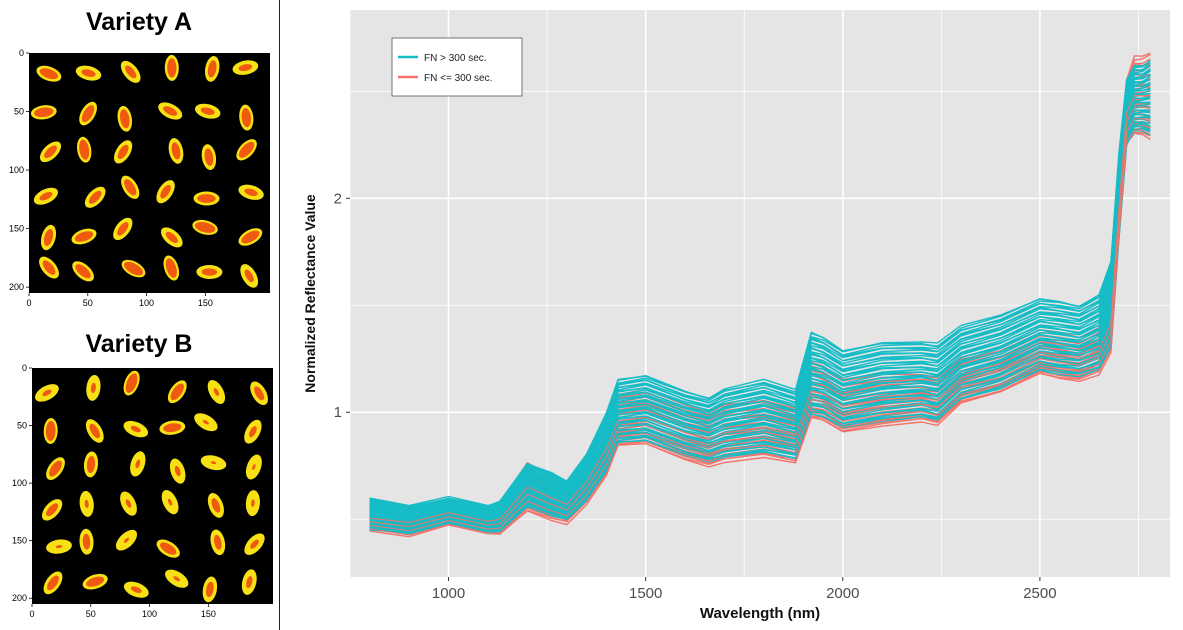 This screenshot has height=630, width=1183. What do you see at coordinates (149, 614) in the screenshot?
I see `image-x-tick-label: 100` at bounding box center [149, 614].